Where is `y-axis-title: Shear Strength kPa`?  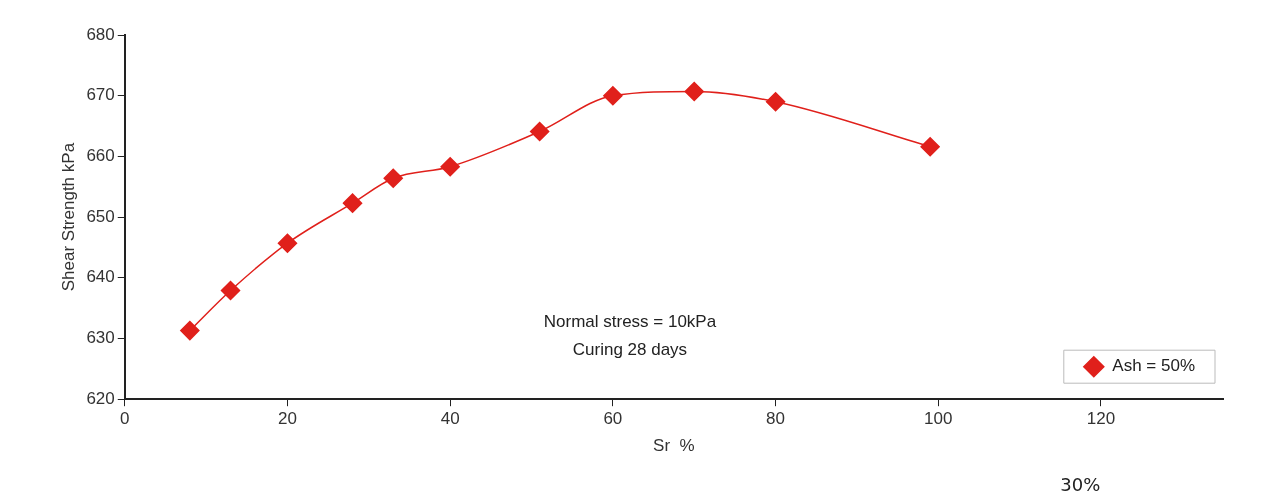
y-axis-title: Shear Strength kPa is located at coordinates (68, 217).